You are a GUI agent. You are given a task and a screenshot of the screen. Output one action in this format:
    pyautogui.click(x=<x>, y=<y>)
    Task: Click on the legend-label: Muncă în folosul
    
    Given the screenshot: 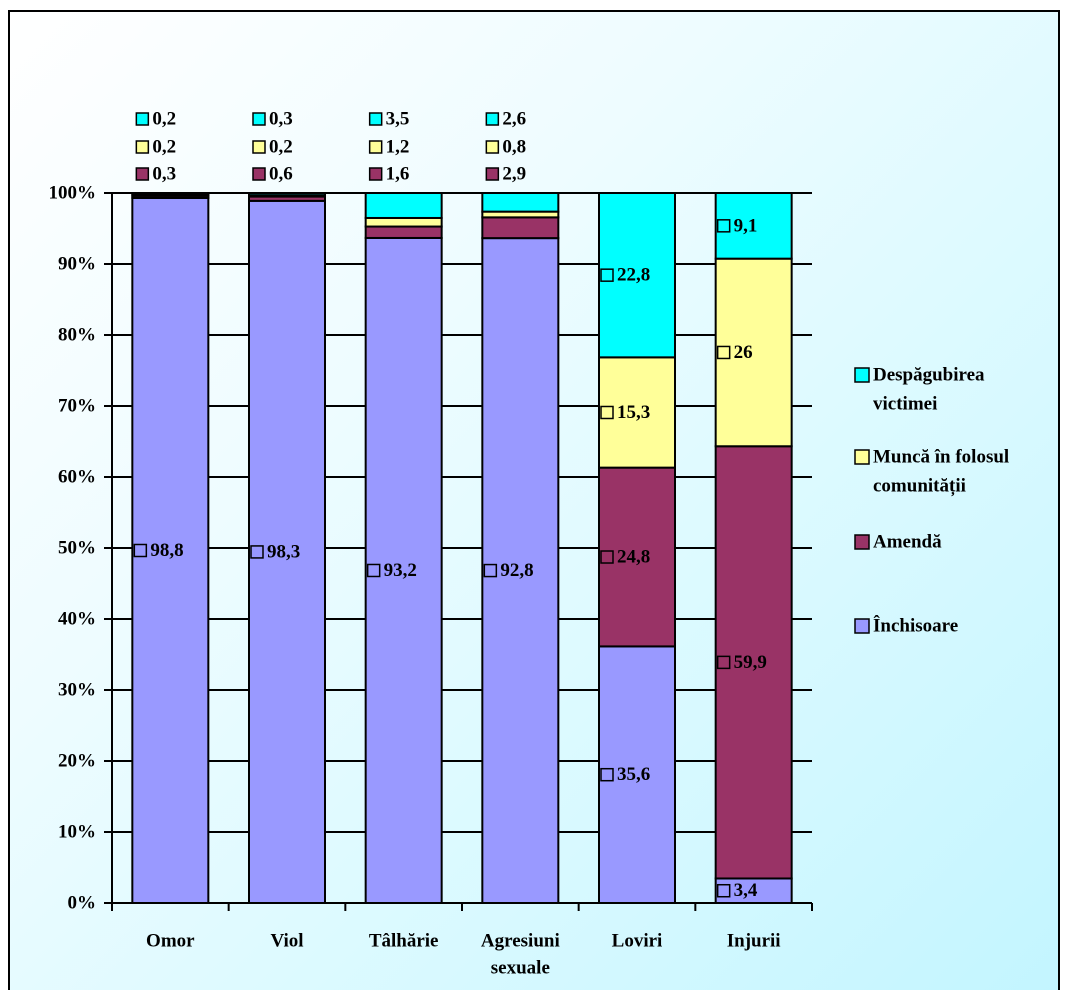 What is the action you would take?
    pyautogui.click(x=941, y=457)
    